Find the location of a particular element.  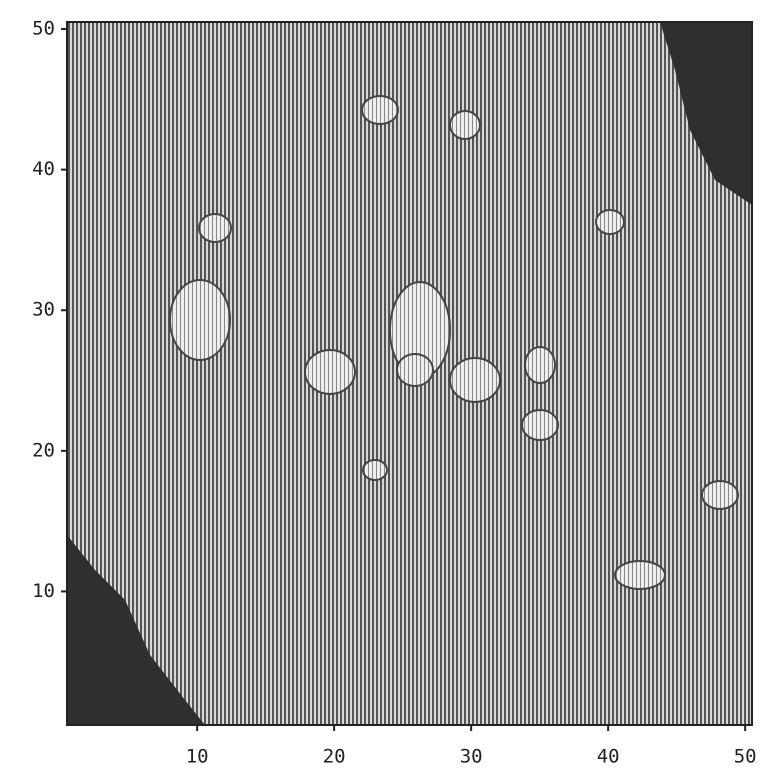

y-tick-label: 50 is located at coordinates (43, 29).